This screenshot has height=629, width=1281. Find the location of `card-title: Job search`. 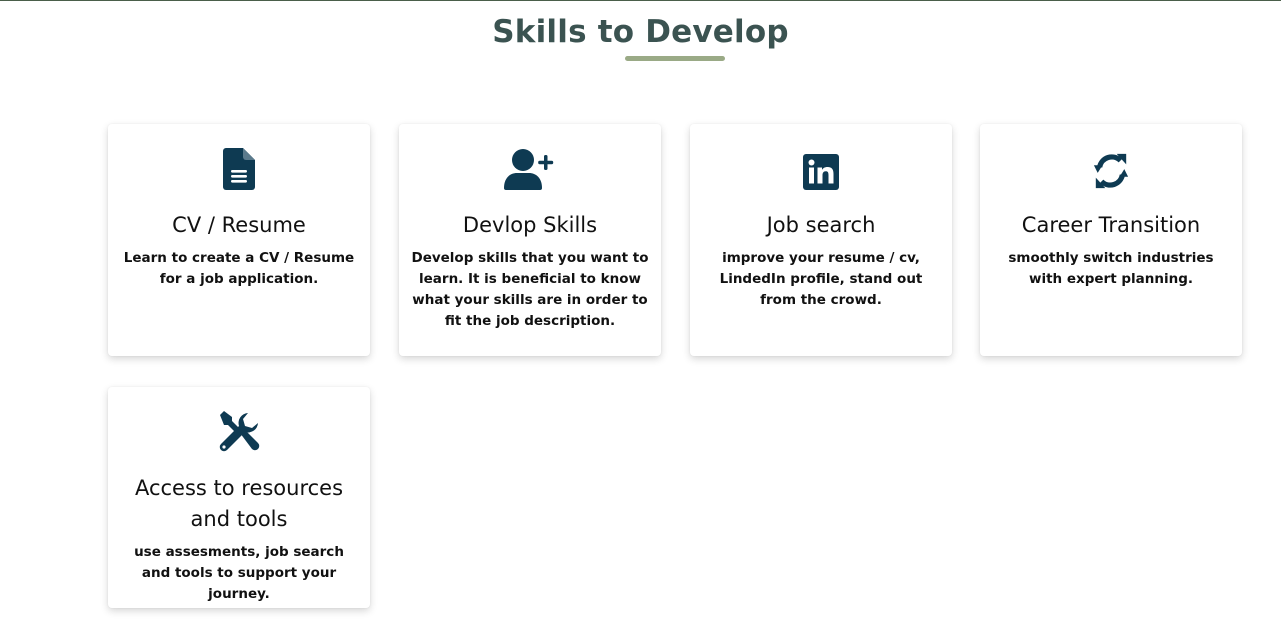

card-title: Job search is located at coordinates (821, 225).